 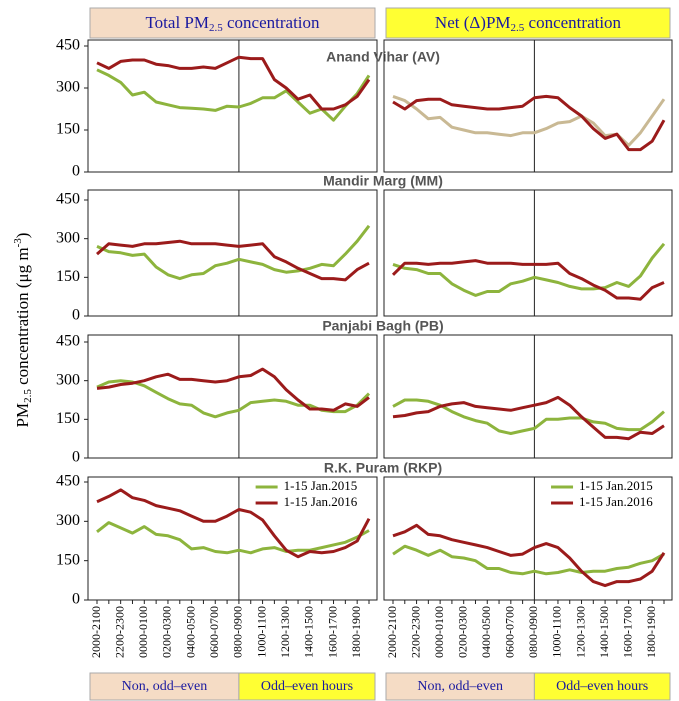 What do you see at coordinates (382, 326) in the screenshot?
I see `station-title: Panjabi Bagh (PB)` at bounding box center [382, 326].